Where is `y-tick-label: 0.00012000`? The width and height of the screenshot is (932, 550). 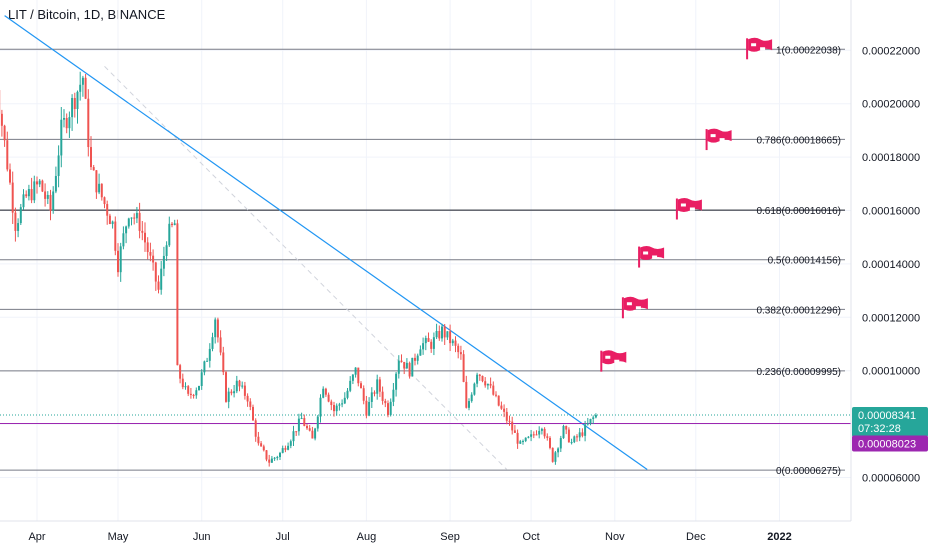
y-tick-label: 0.00012000 is located at coordinates (891, 318).